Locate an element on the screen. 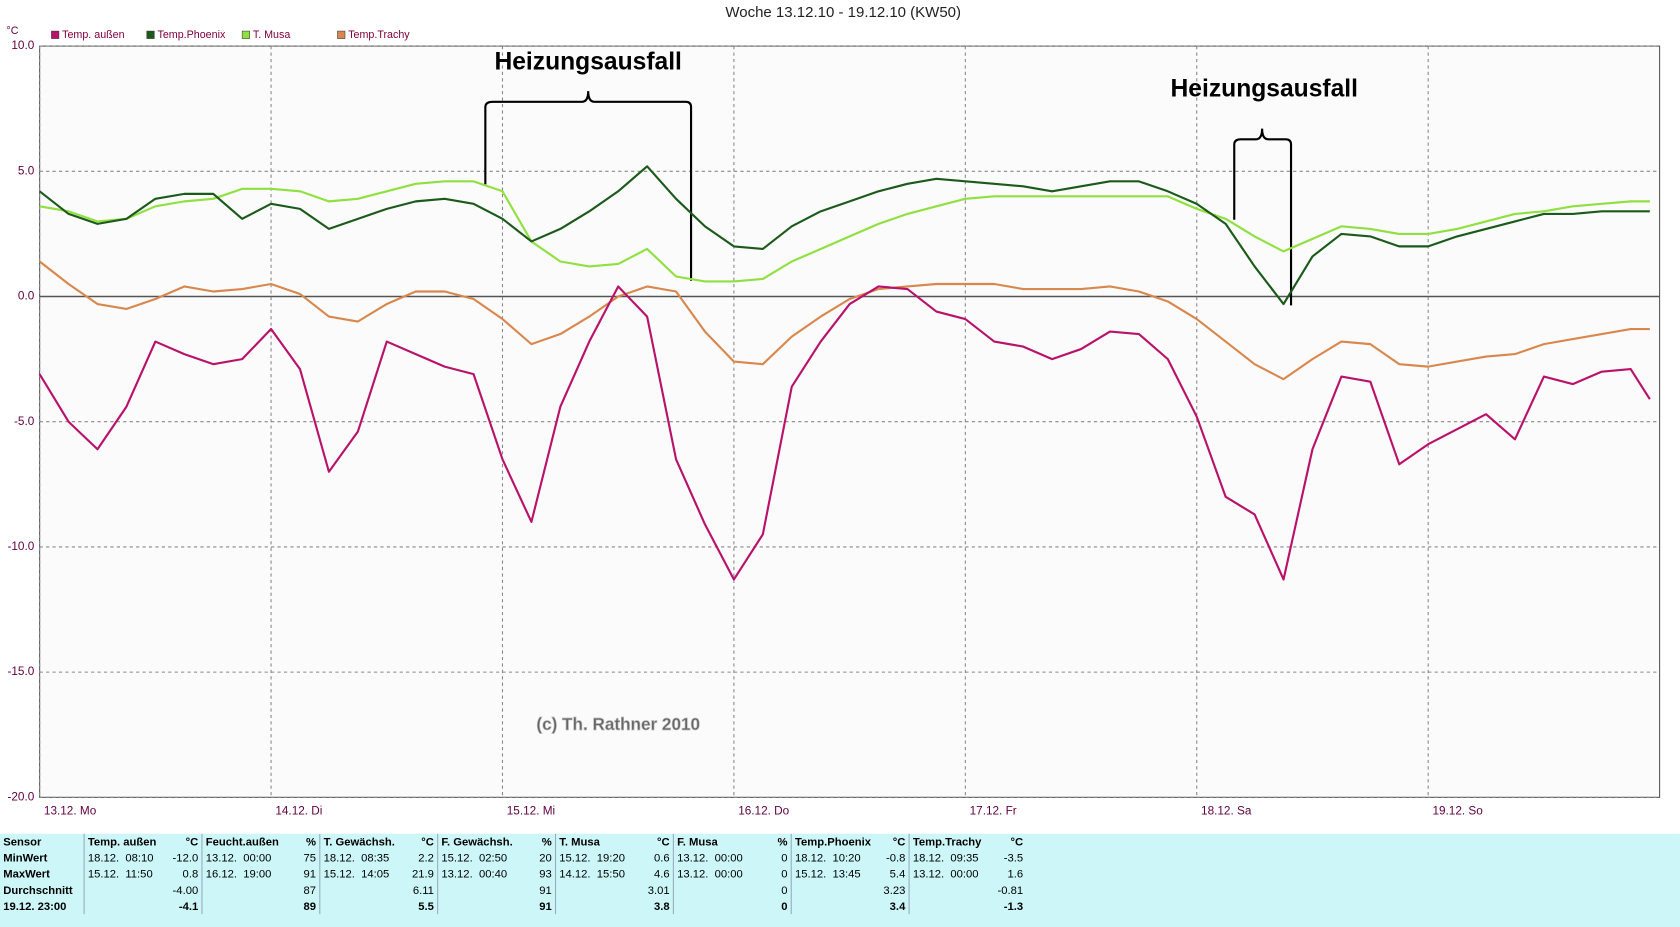  copyright: (c) Th. Rathner 2010 is located at coordinates (618, 724).